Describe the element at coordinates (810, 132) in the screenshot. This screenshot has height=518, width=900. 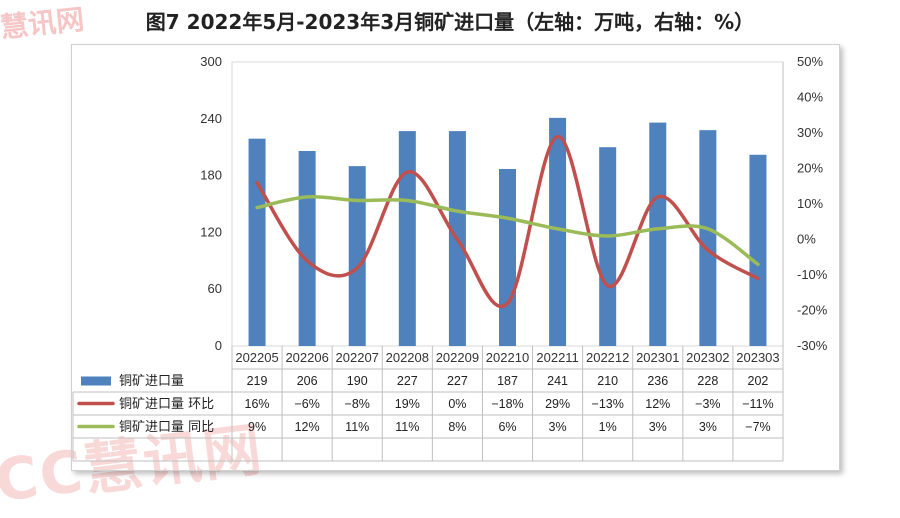
I see `right-axis-tick-label: 30%` at that location.